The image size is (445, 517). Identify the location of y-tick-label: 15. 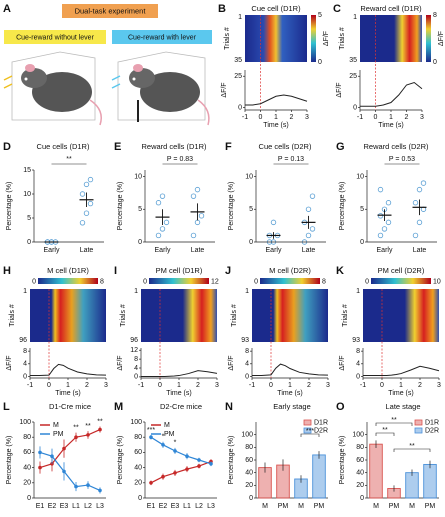
(27, 170).